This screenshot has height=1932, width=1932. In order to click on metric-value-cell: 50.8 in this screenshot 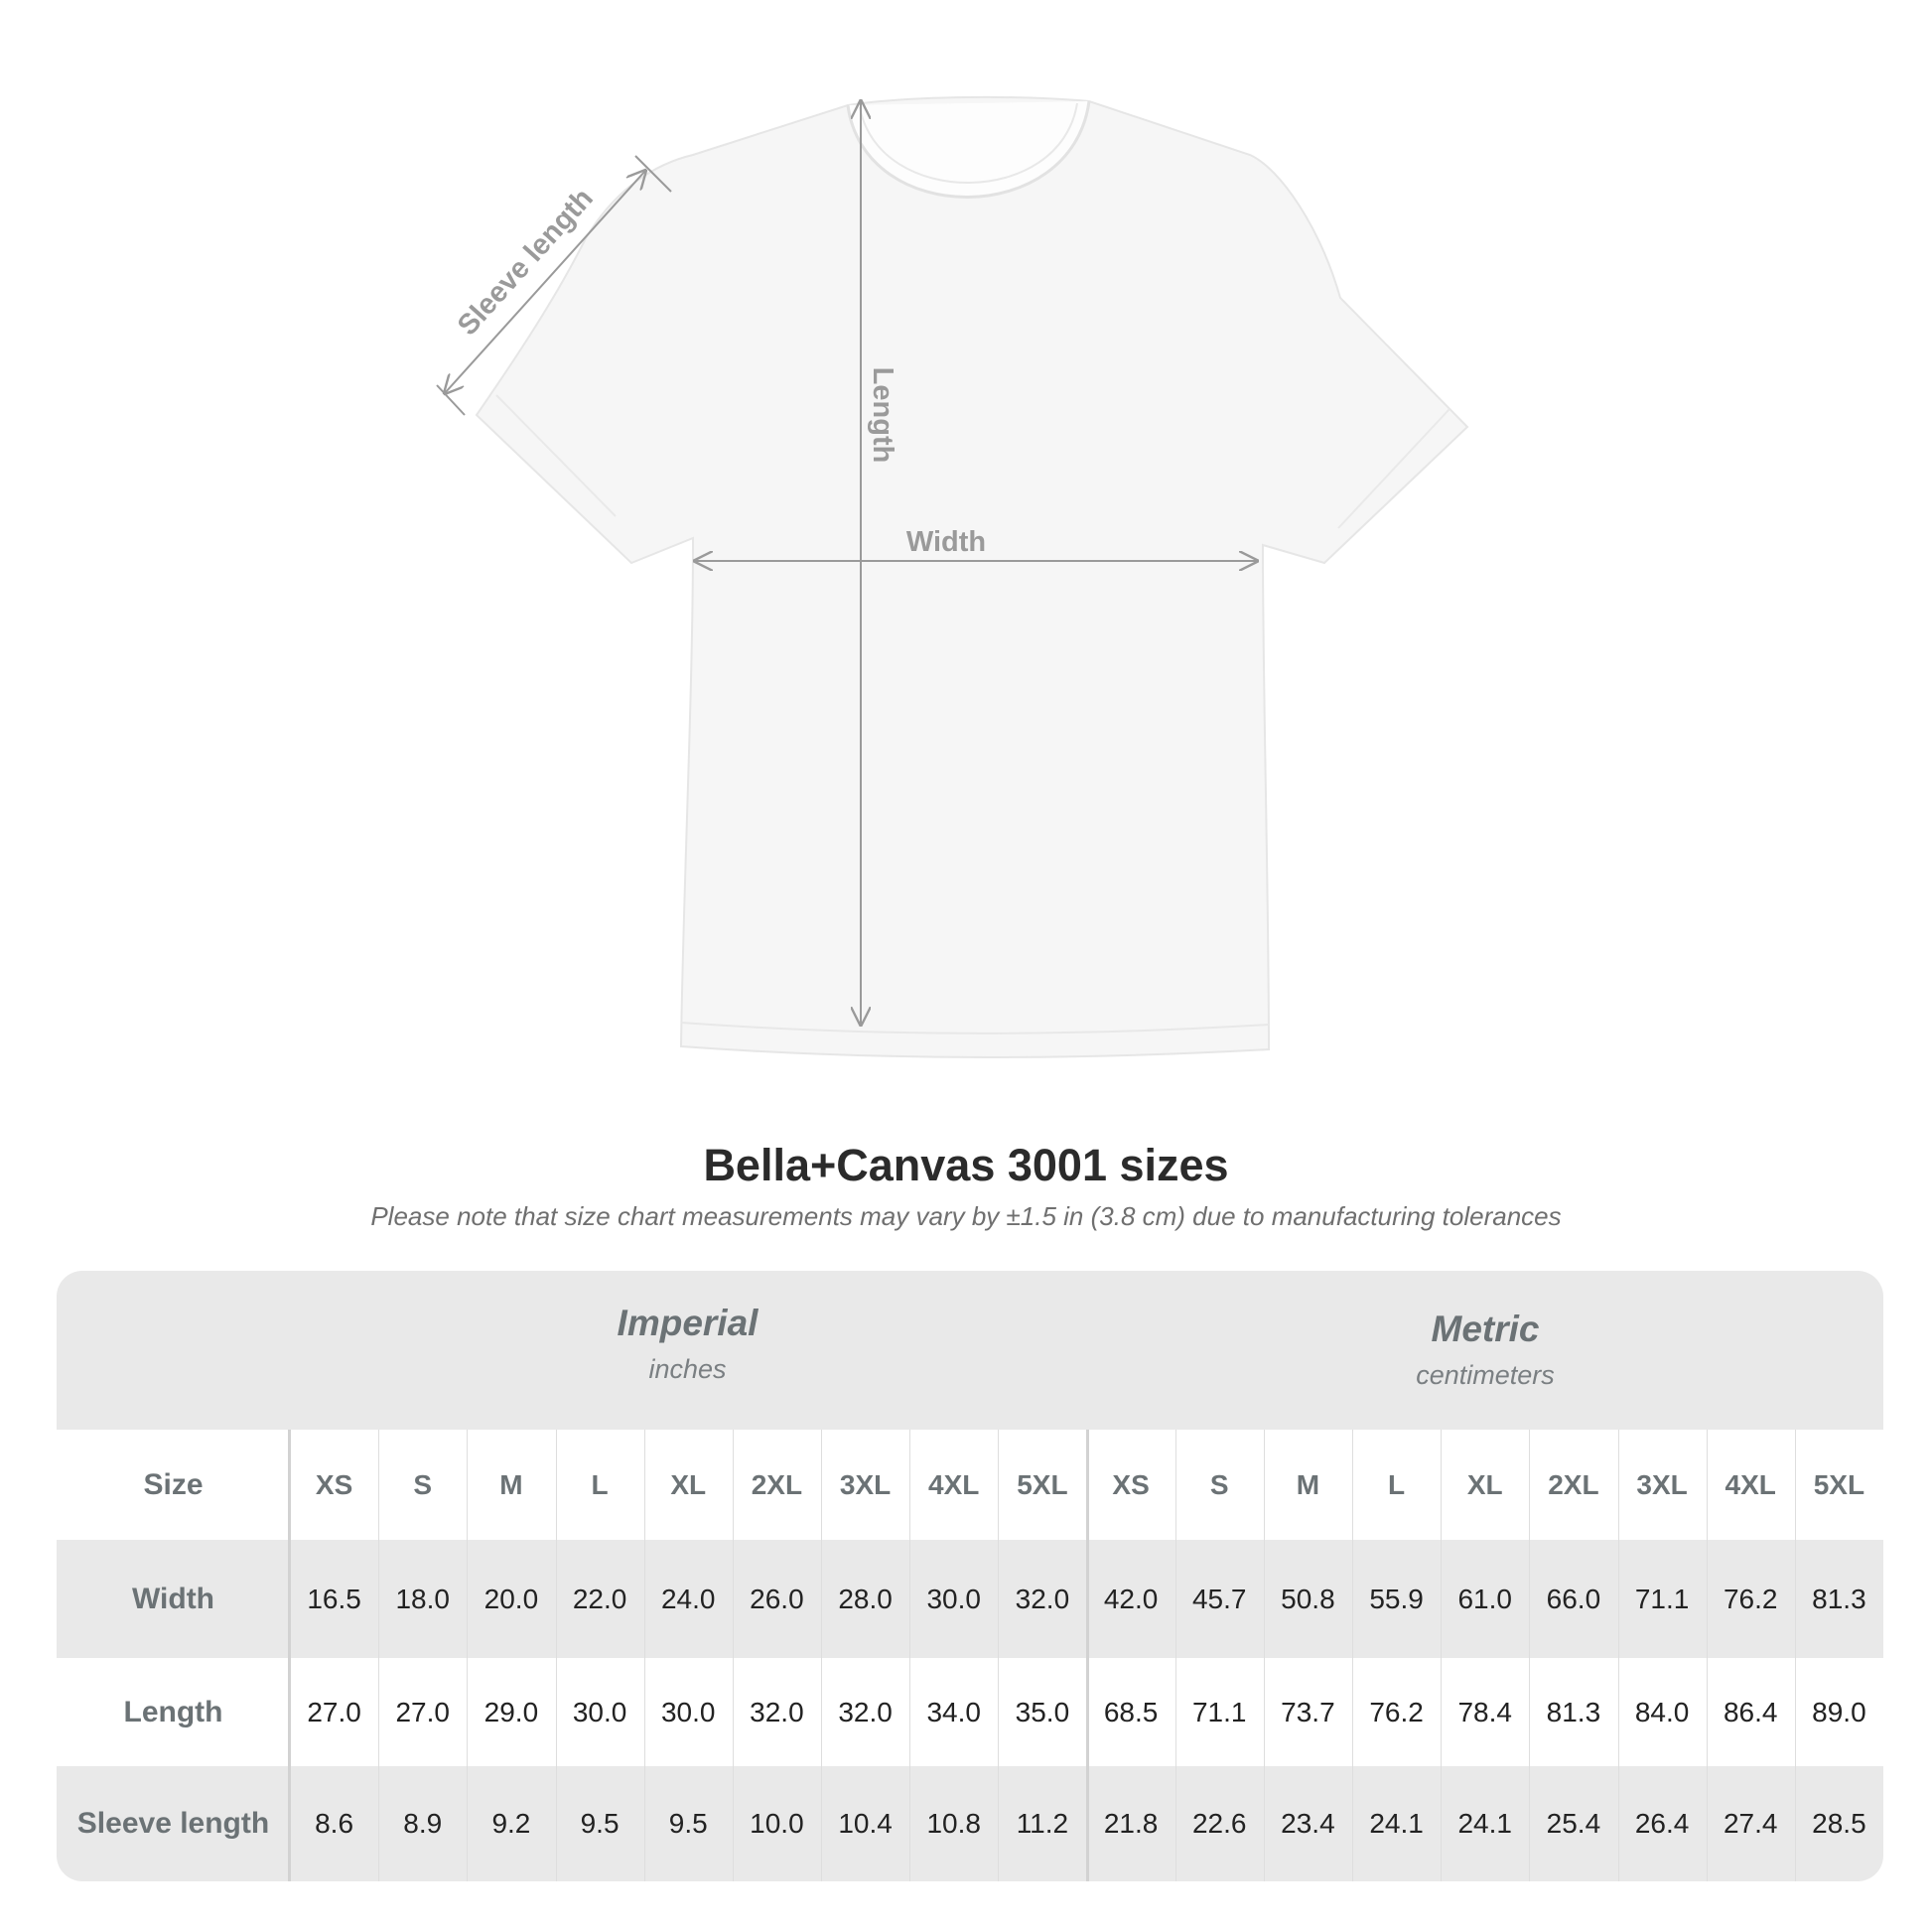, I will do `click(1308, 1599)`.